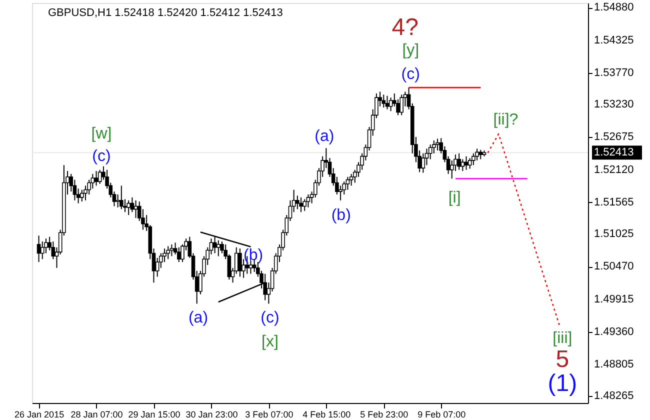  Describe the element at coordinates (405, 27) in the screenshot. I see `annotation: 4?` at that location.